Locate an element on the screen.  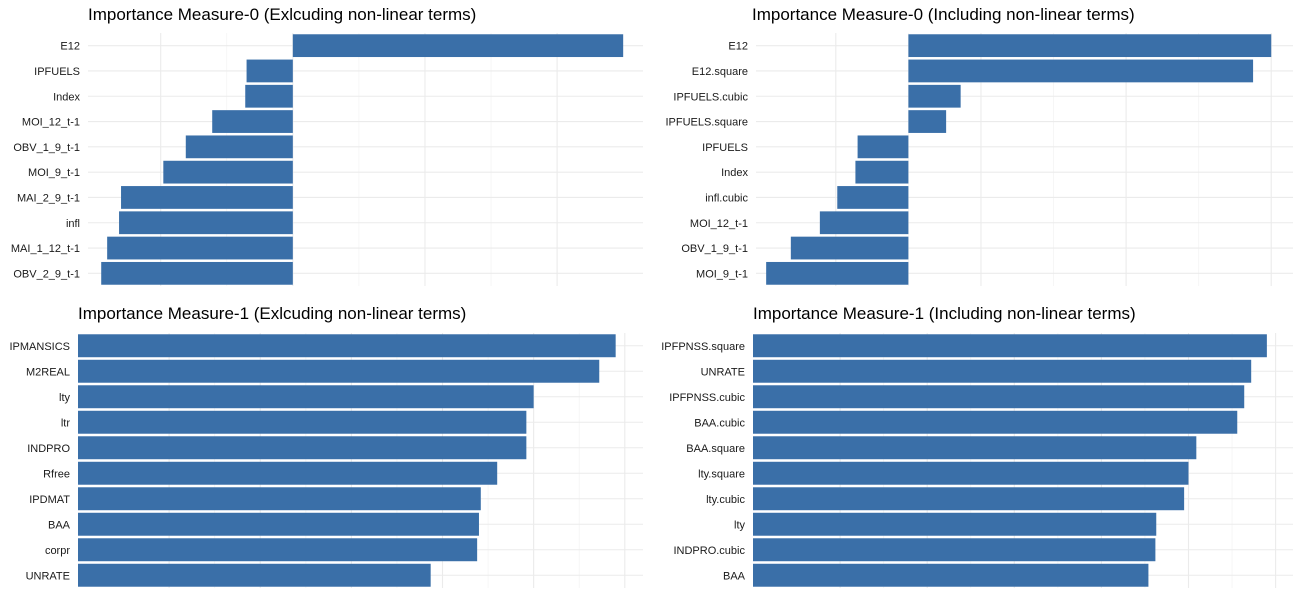
bar-infl is located at coordinates (206, 223).